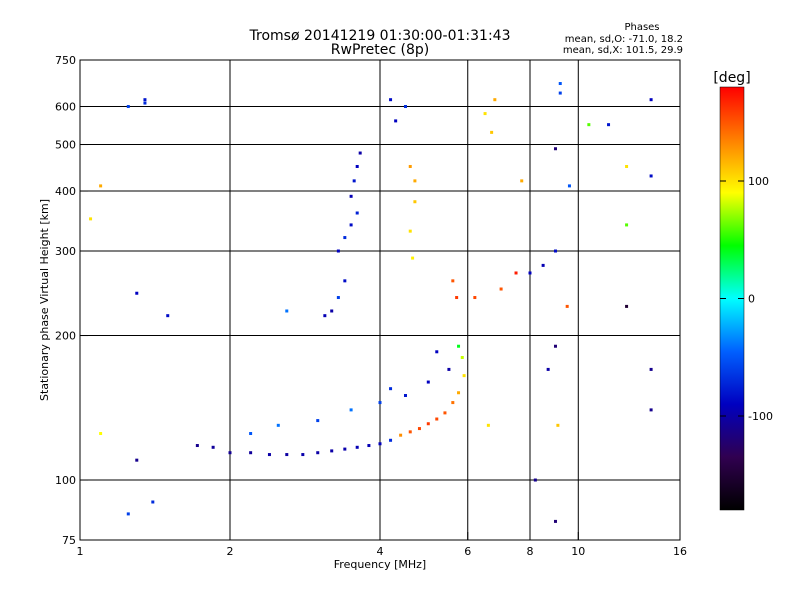 This screenshot has height=600, width=800. What do you see at coordinates (731, 78) in the screenshot?
I see `colorbar-label: [deg]` at bounding box center [731, 78].